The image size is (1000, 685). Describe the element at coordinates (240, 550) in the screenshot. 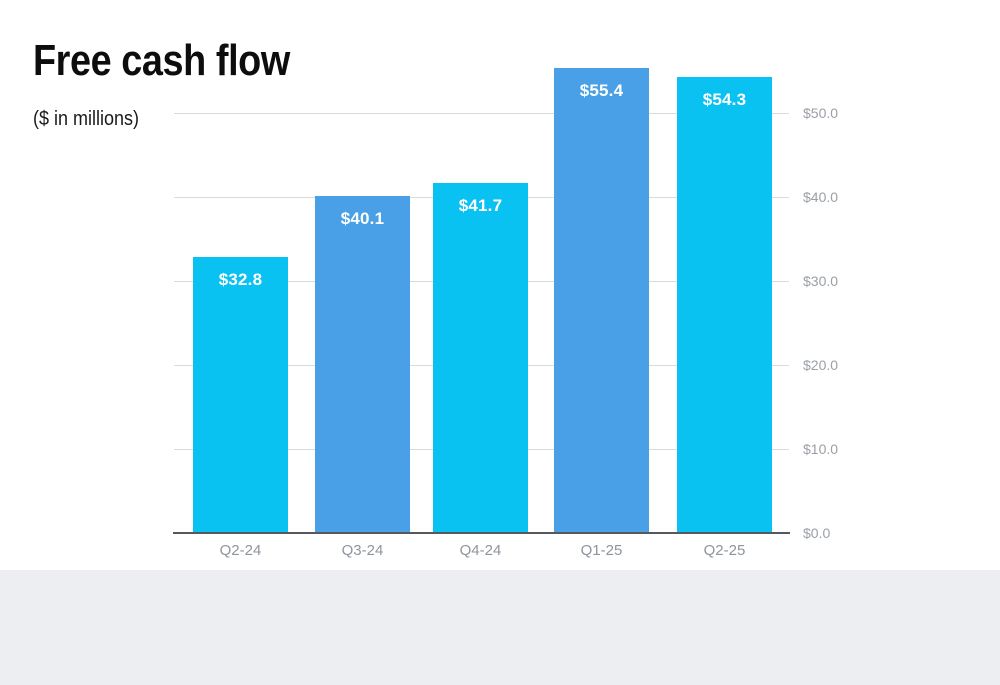

I see `x-axis-category-label: Q2-24` at that location.